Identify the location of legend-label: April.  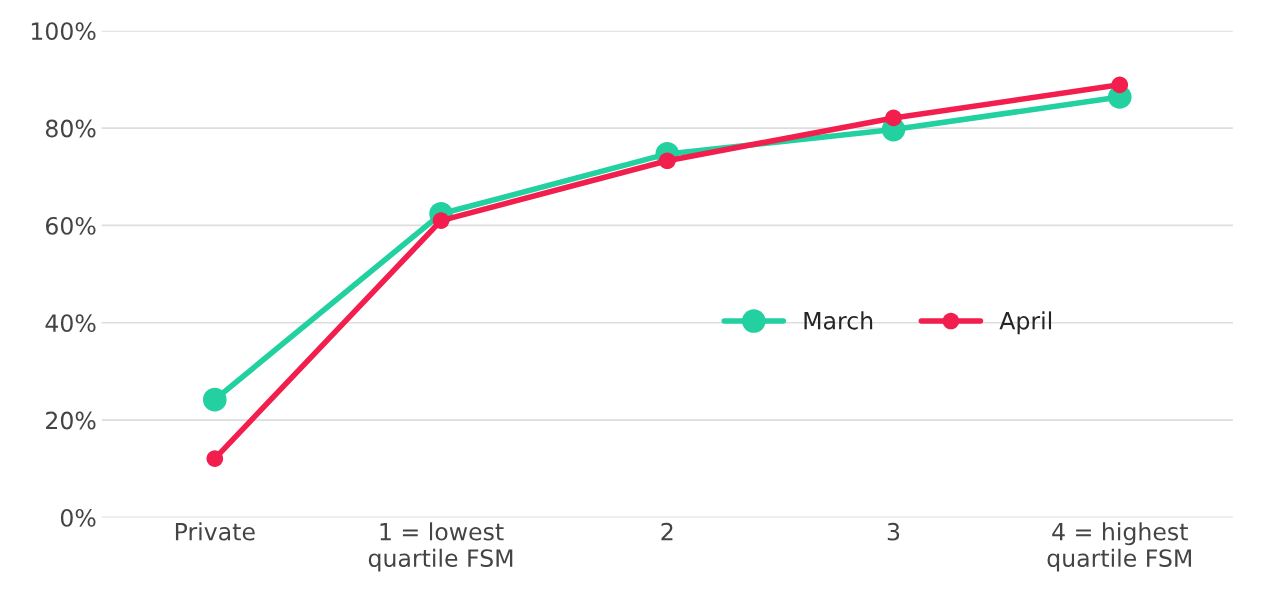
(1025, 323).